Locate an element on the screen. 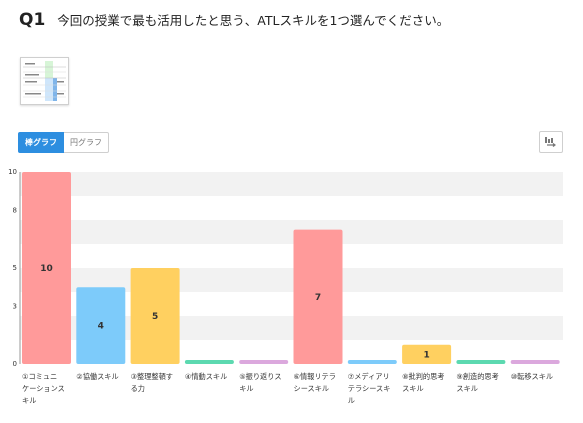 Image resolution: width=583 pixels, height=423 pixels. bar-value-label: 4 is located at coordinates (101, 327).